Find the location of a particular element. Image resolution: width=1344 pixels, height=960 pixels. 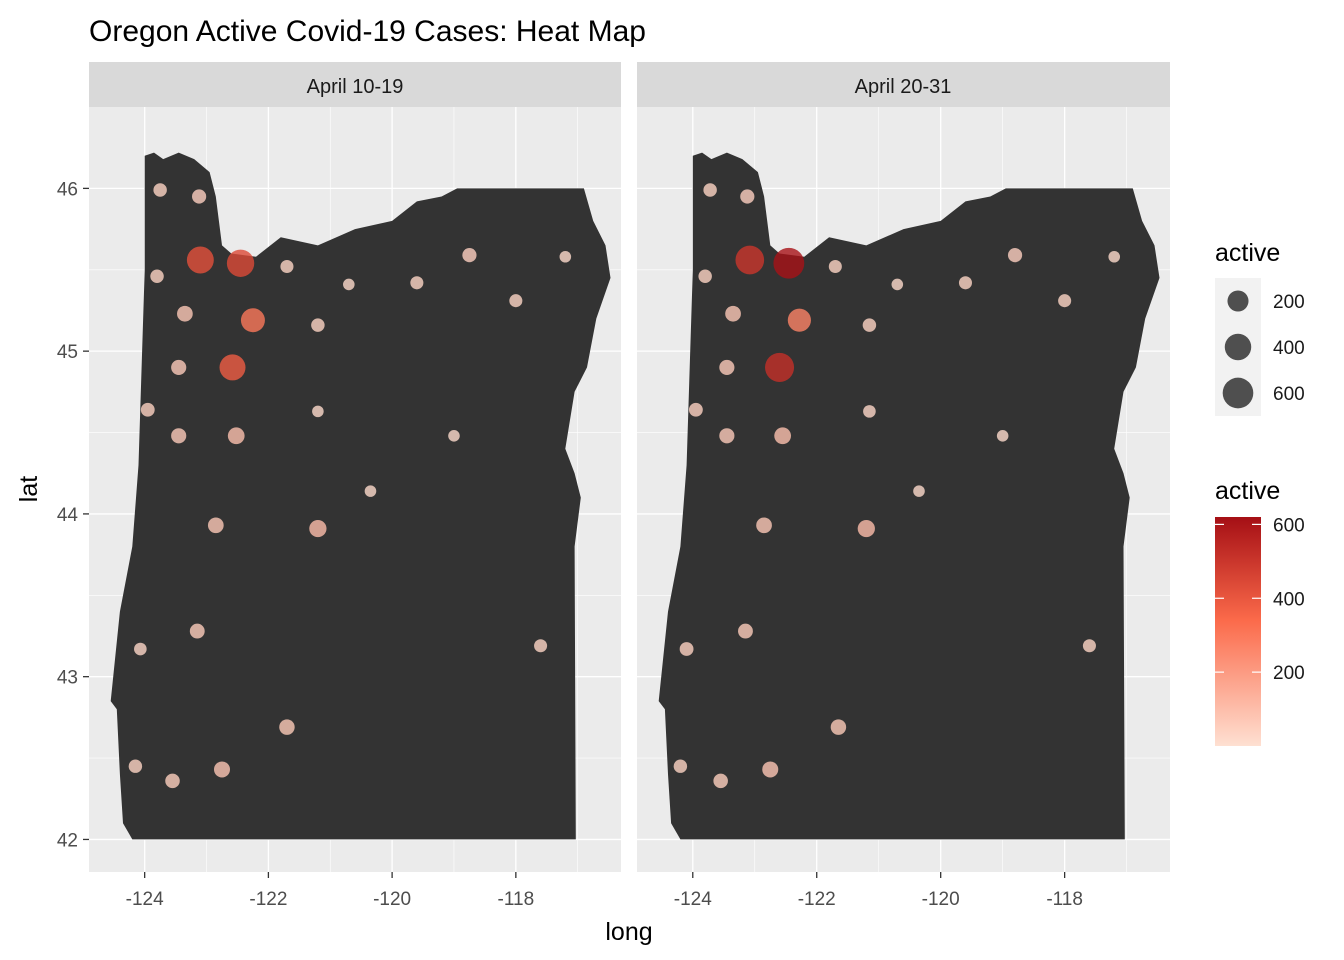

color-legend-title: active is located at coordinates (1247, 491).